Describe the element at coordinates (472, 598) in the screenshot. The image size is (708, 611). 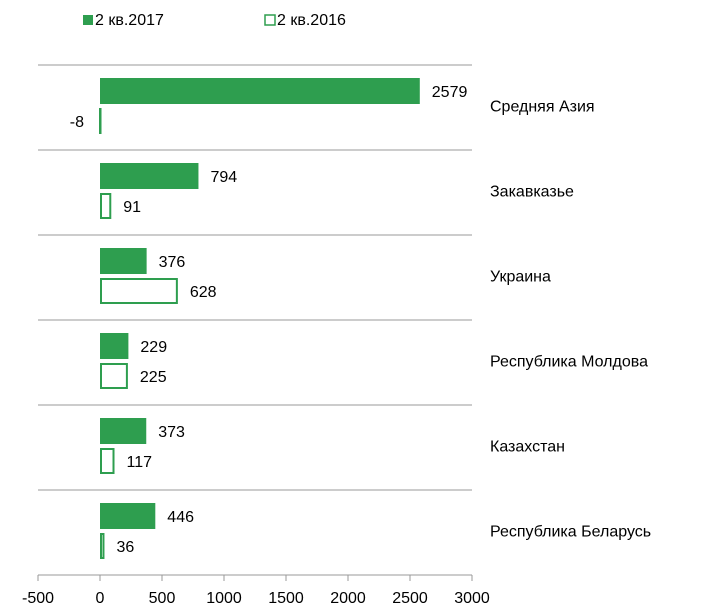
I see `x-tick-label: 3000` at that location.